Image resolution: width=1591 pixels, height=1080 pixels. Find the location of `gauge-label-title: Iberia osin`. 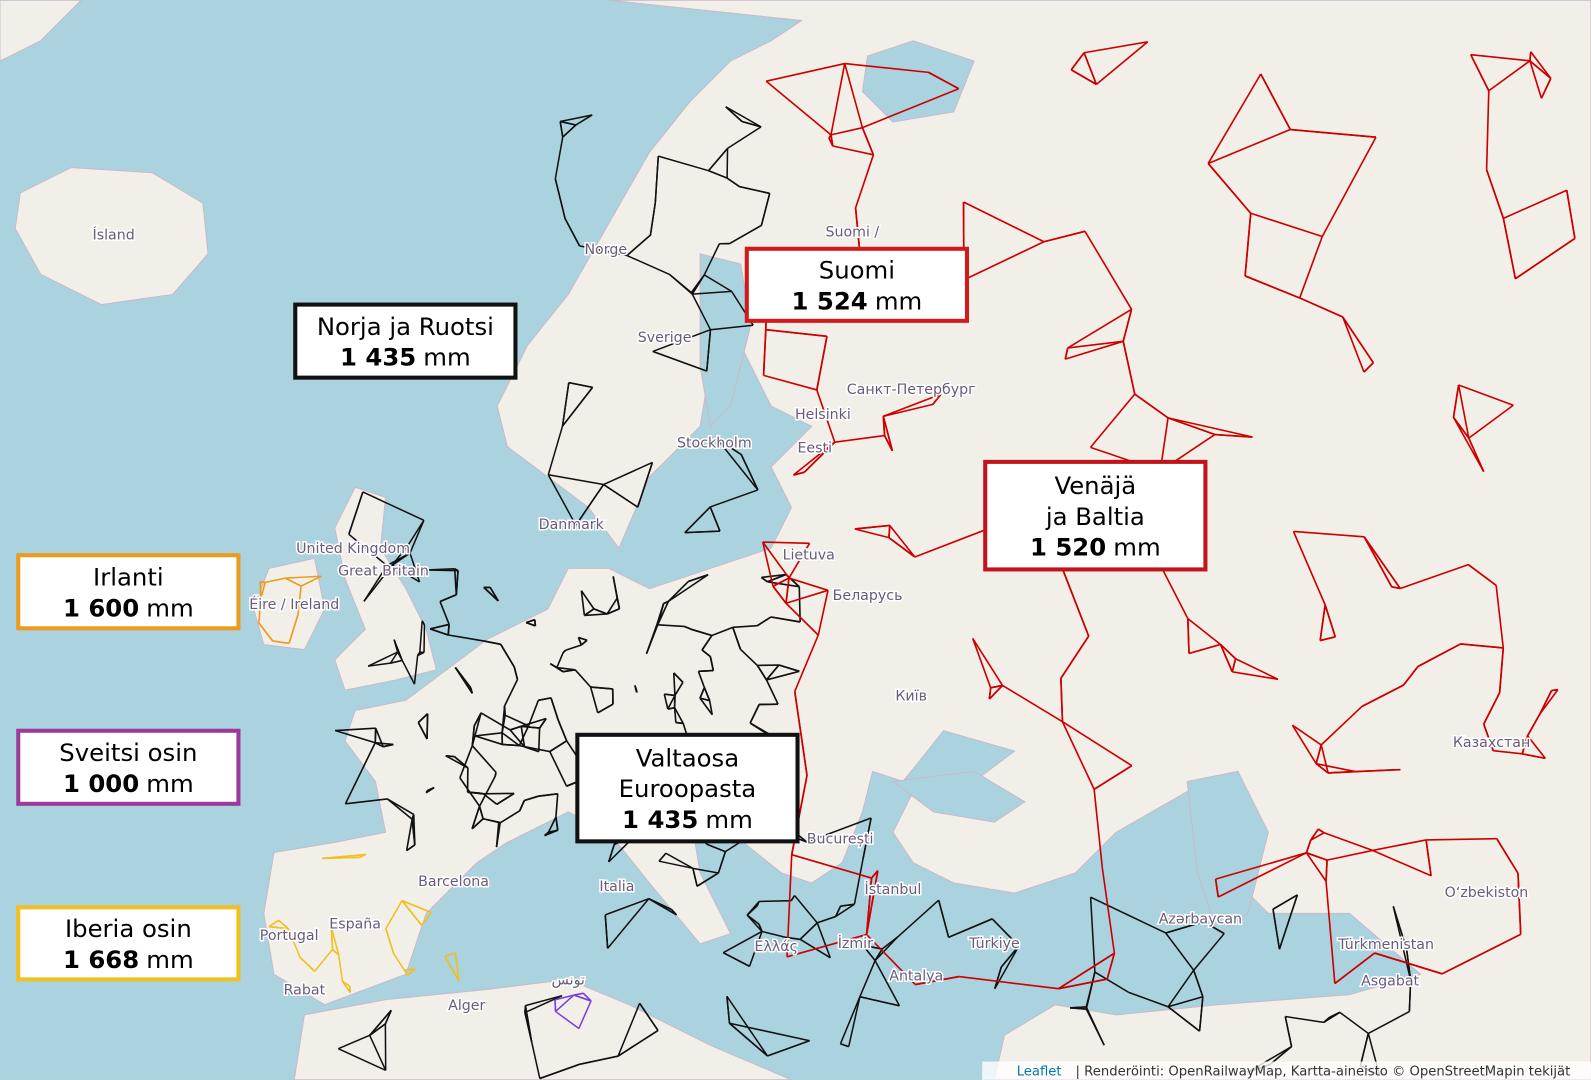

gauge-label-title: Iberia osin is located at coordinates (128, 928).